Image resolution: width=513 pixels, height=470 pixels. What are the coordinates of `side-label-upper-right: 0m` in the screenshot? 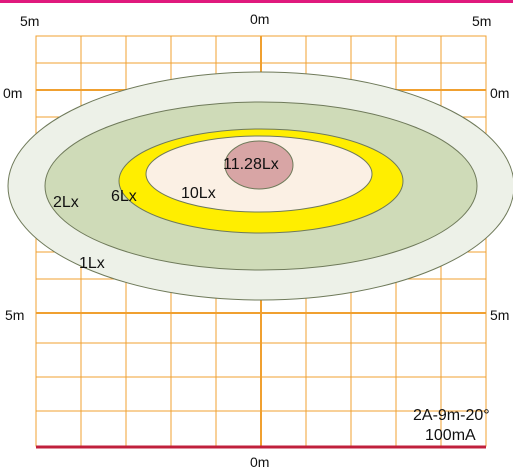 It's located at (499, 93).